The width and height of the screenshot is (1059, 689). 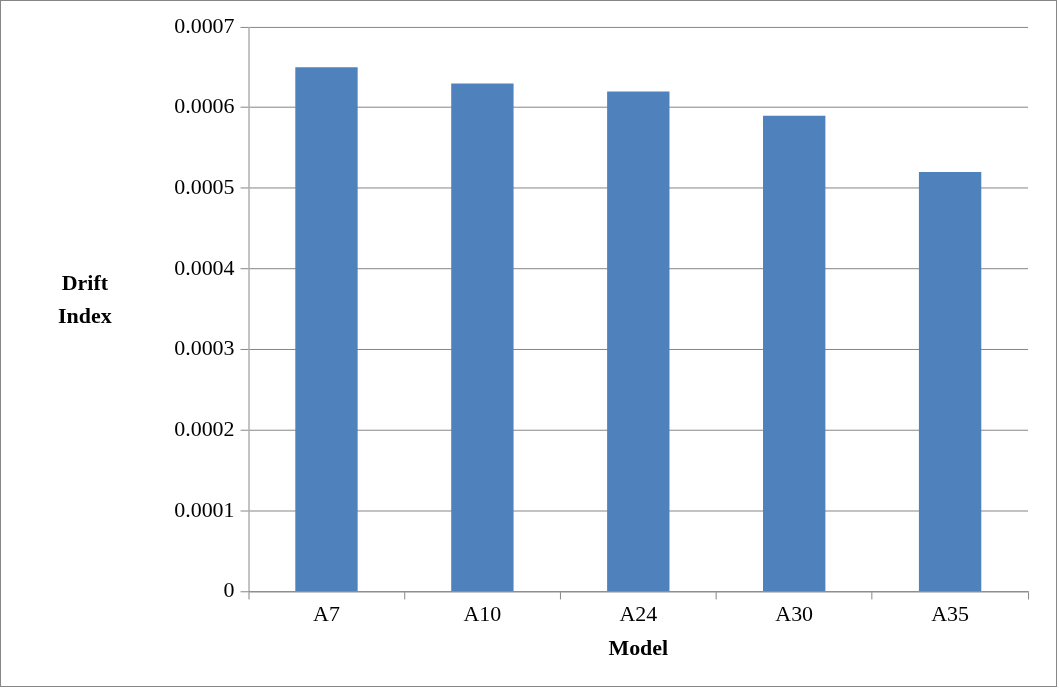 I want to click on y-tick-label: 0.0002, so click(x=204, y=428).